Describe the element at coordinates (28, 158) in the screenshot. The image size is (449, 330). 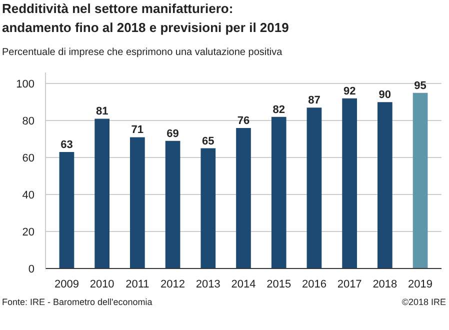
I see `y-tick-label: 60` at that location.